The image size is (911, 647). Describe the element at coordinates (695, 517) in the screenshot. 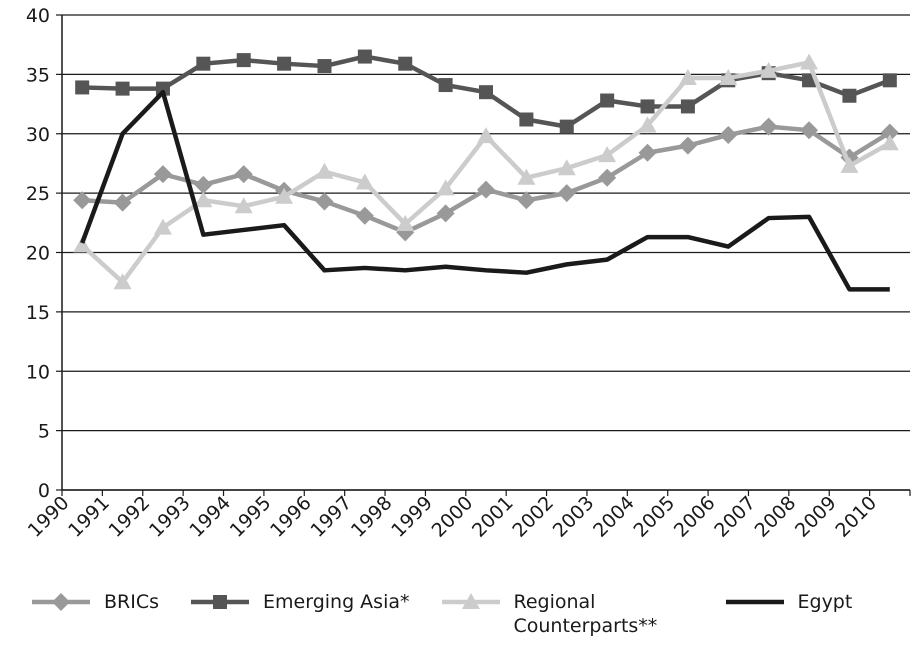

I see `x-tick-label: 2006` at that location.